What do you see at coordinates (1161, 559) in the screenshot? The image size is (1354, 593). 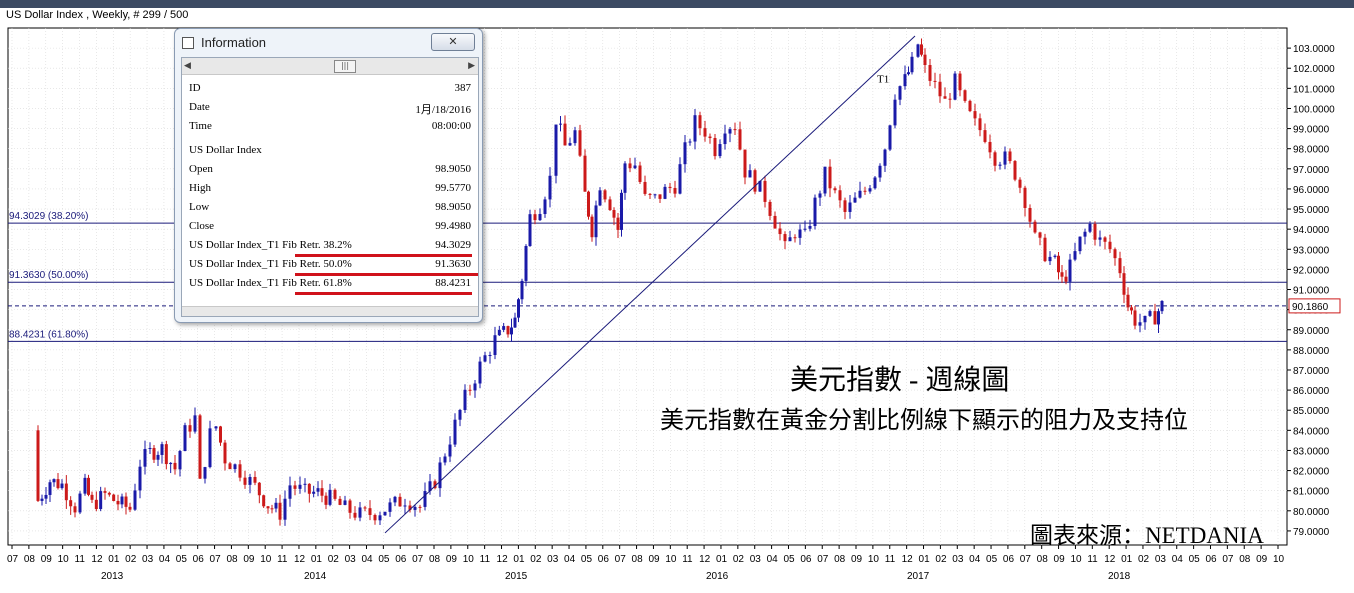 I see `x-month-label: 03` at bounding box center [1161, 559].